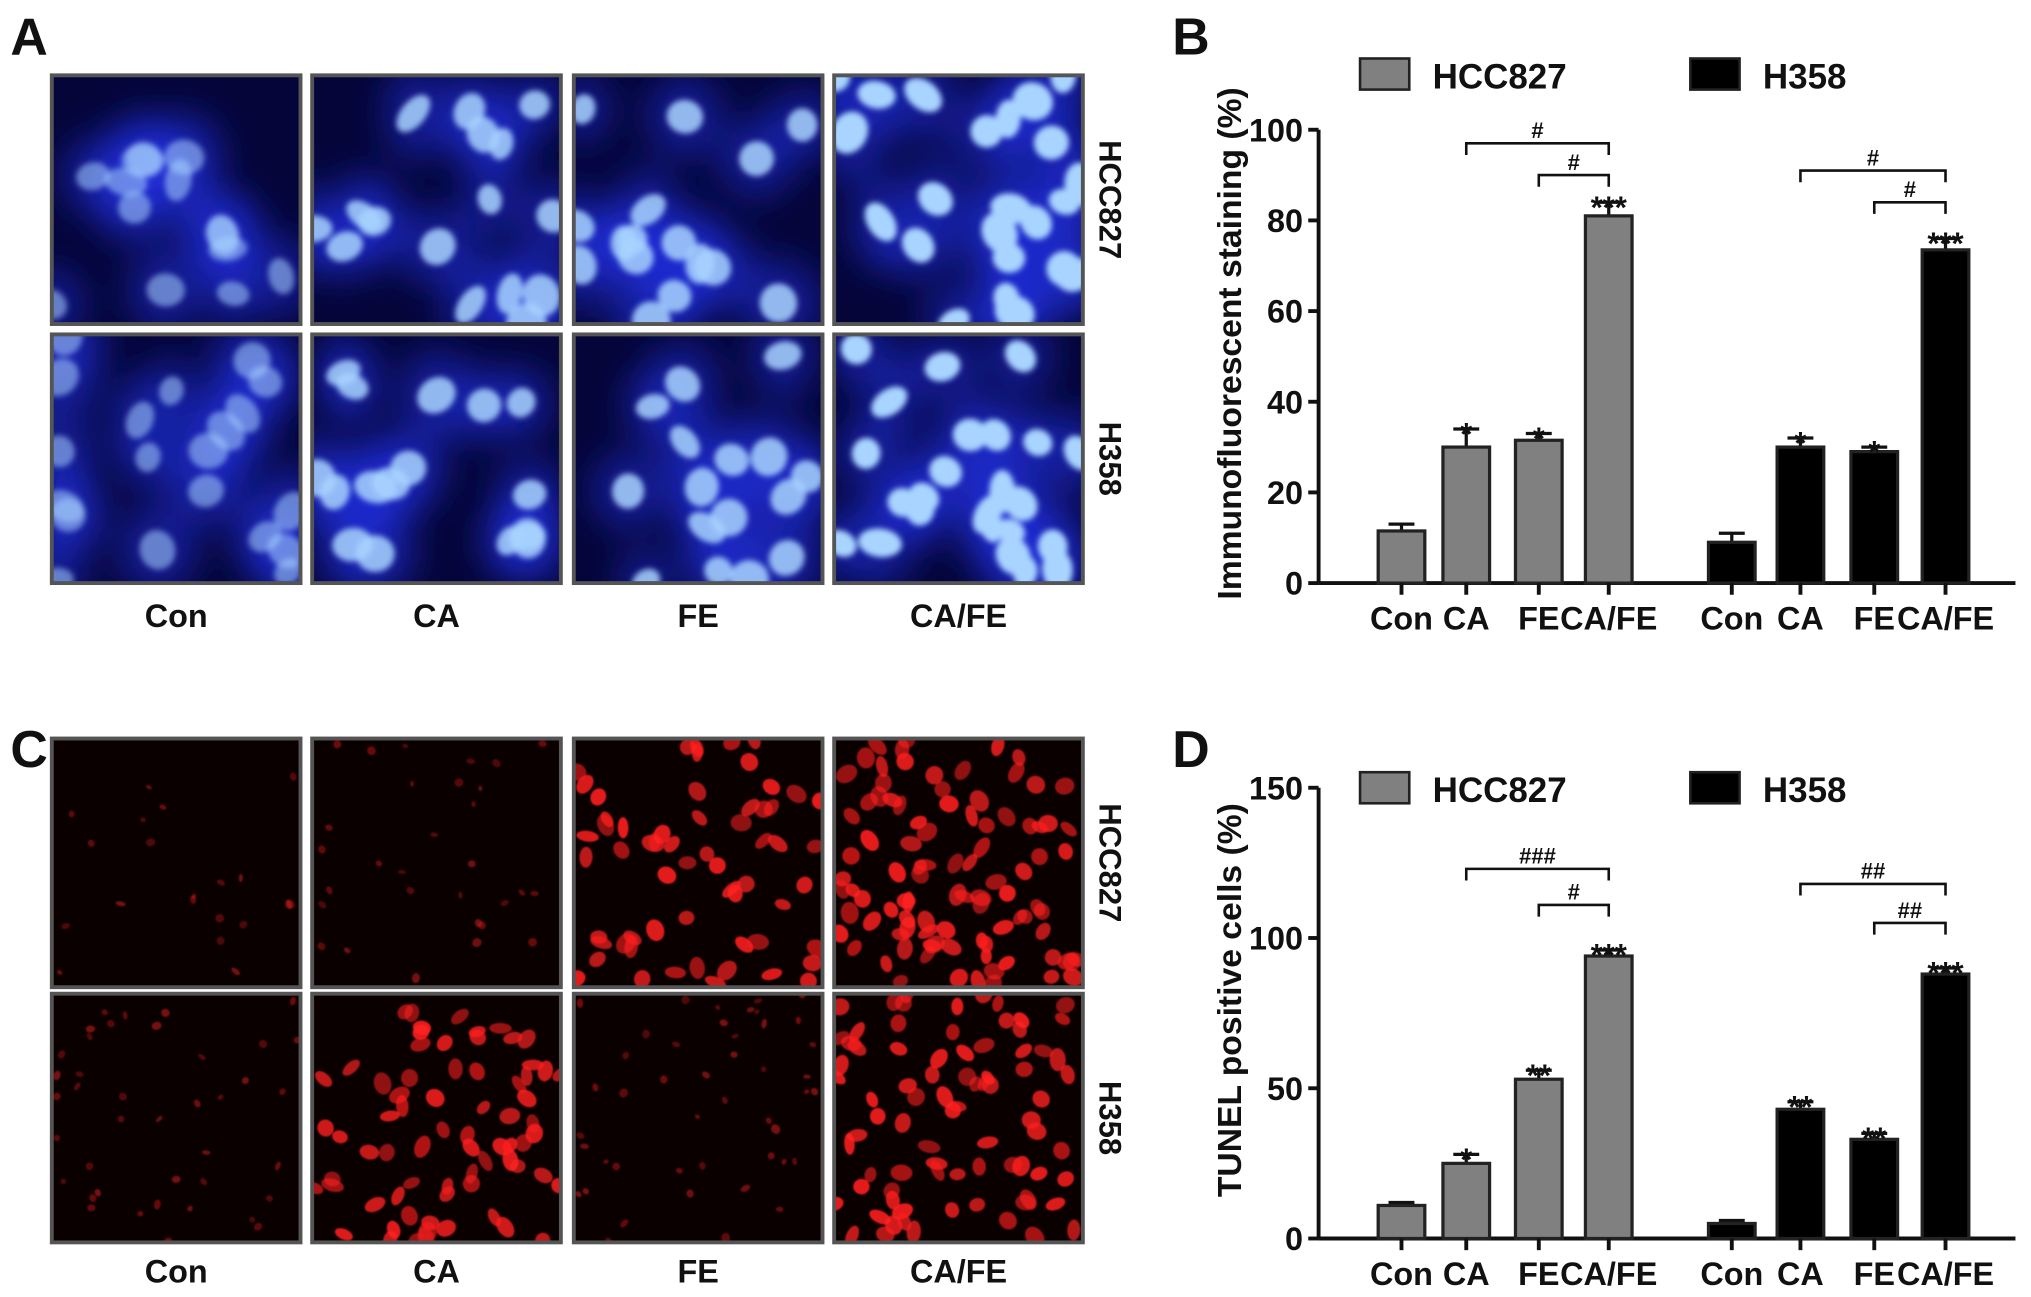  What do you see at coordinates (176, 1118) in the screenshot?
I see `micrograph-con-h358` at bounding box center [176, 1118].